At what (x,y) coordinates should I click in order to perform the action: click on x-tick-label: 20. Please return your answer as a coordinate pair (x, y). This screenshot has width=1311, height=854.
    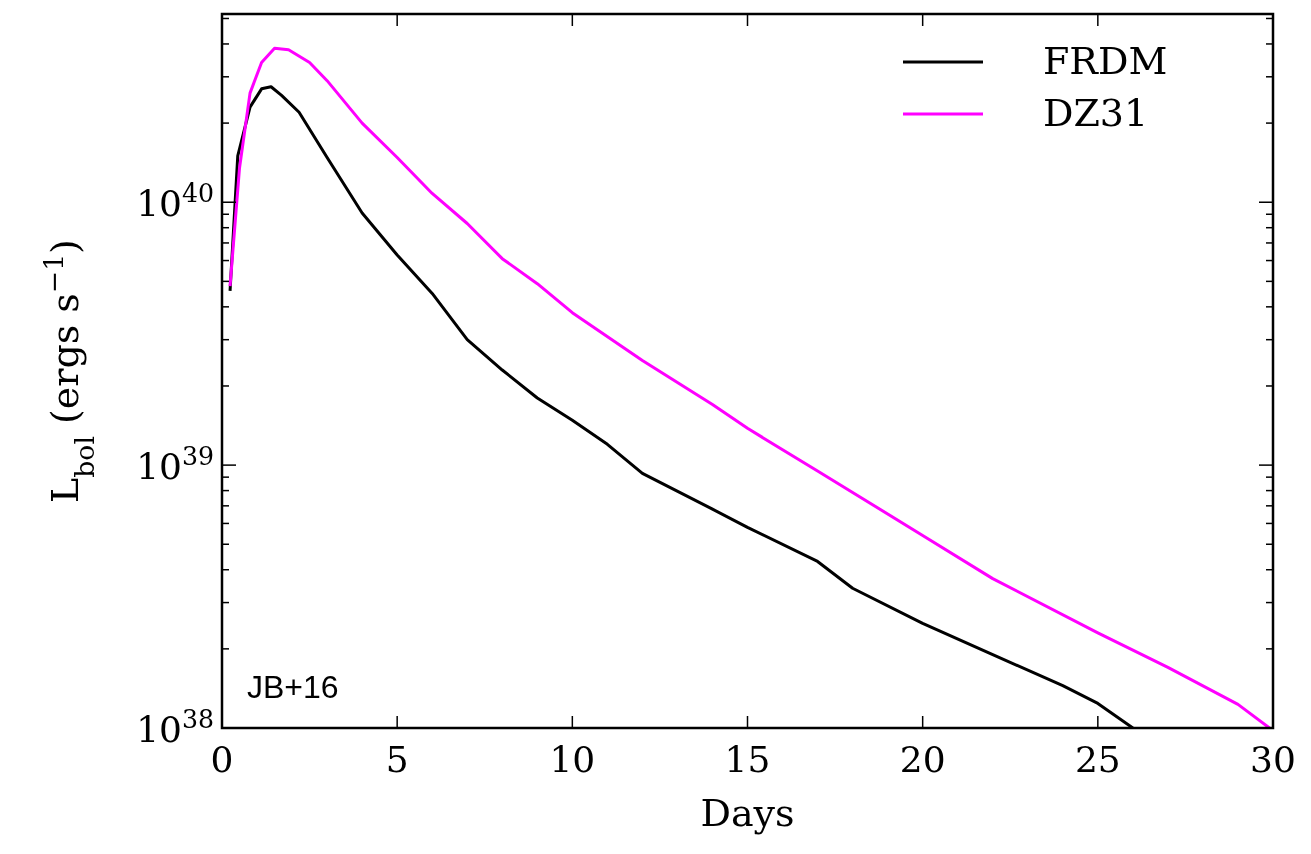
    Looking at the image, I should click on (922, 759).